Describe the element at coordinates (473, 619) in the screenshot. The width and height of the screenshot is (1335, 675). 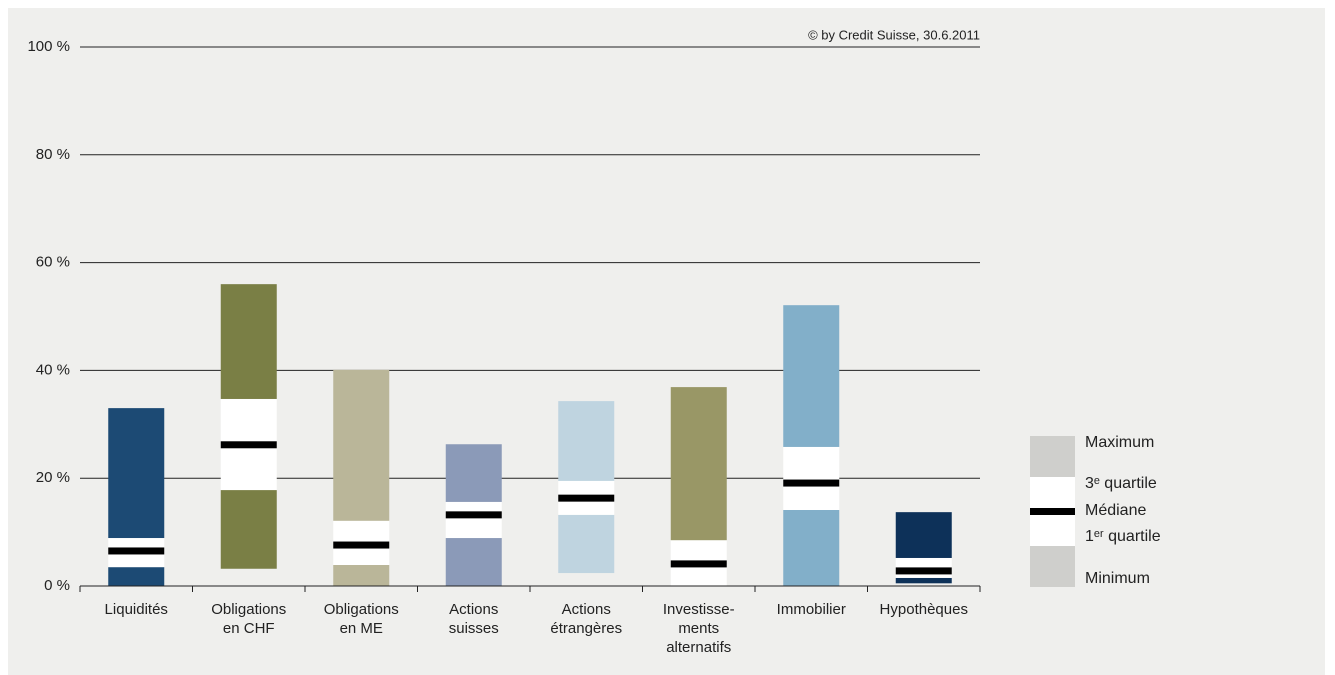
I see `x-tick-label: Actions suisses` at that location.